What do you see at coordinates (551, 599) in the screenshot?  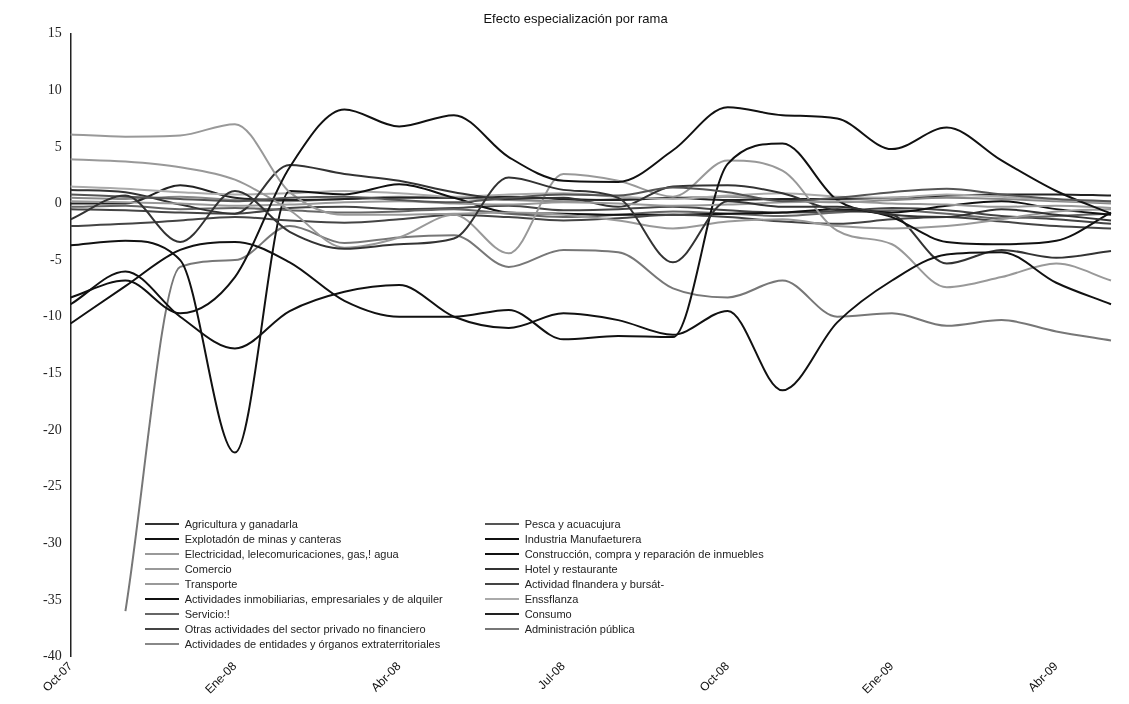 I see `legend-label: Enssflanza` at bounding box center [551, 599].